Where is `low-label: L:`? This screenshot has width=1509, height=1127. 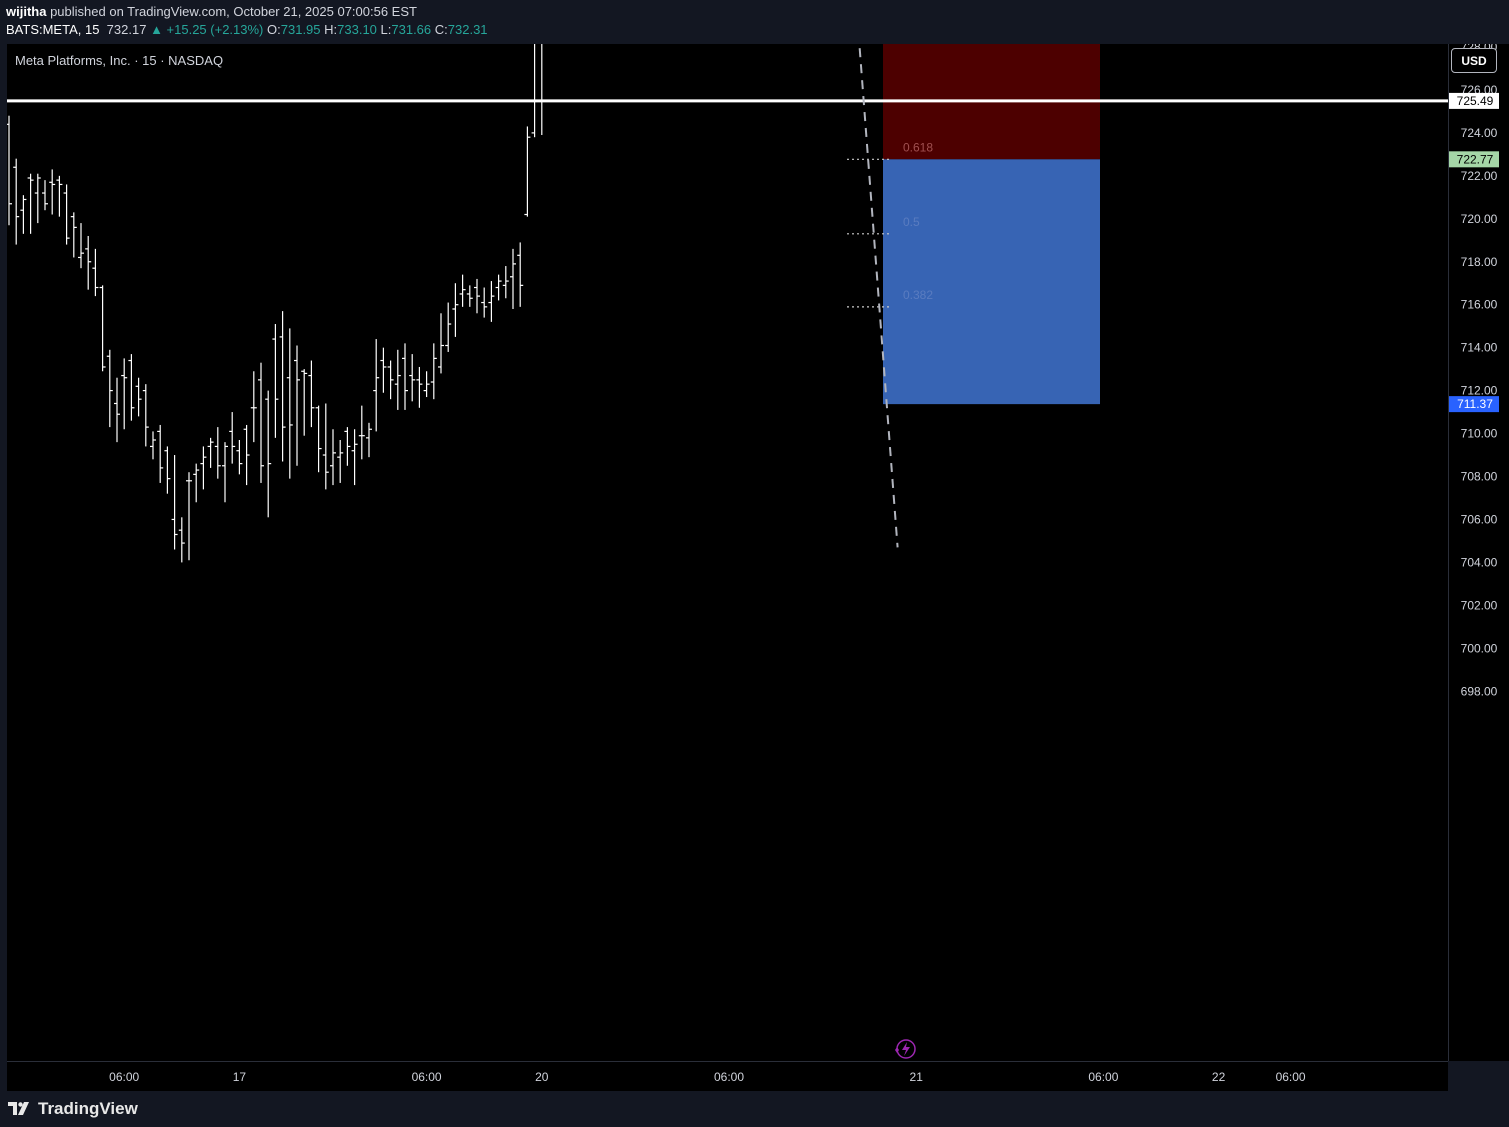
low-label: L: is located at coordinates (386, 29).